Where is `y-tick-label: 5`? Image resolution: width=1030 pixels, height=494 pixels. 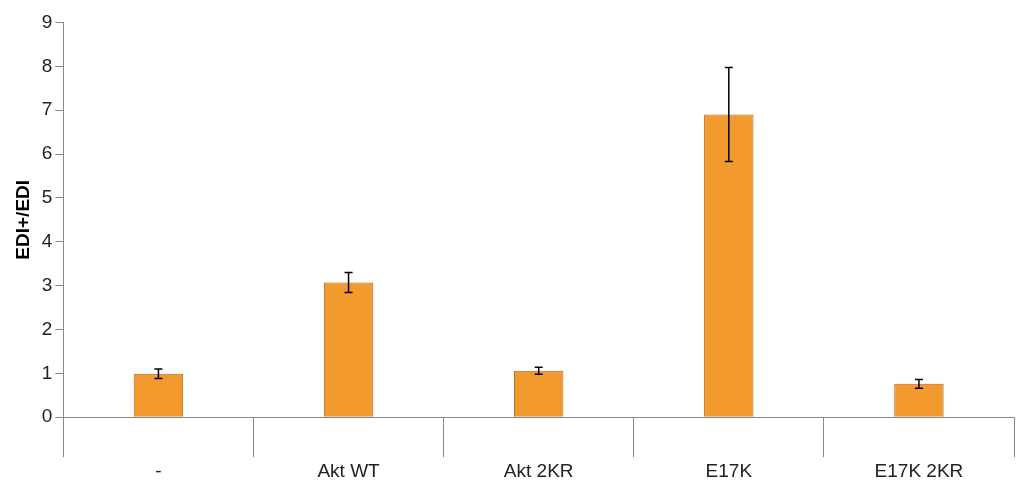 y-tick-label: 5 is located at coordinates (47, 197).